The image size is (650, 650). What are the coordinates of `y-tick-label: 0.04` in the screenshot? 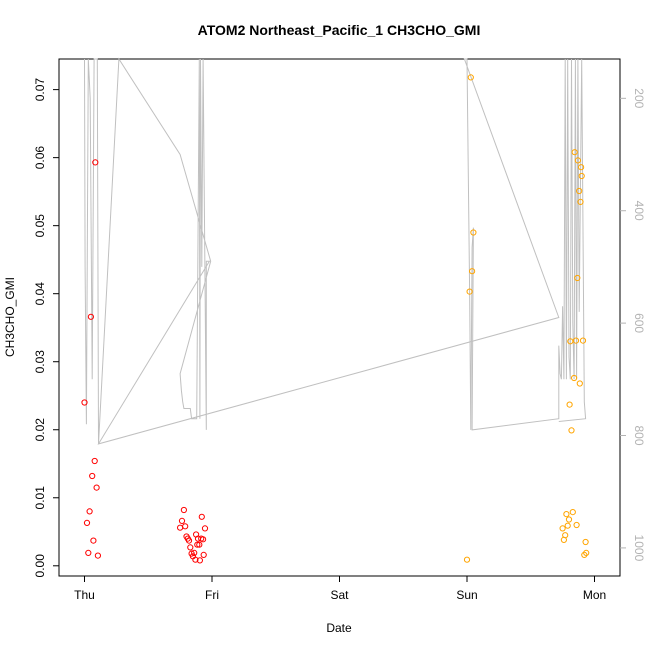 It's located at (40, 294).